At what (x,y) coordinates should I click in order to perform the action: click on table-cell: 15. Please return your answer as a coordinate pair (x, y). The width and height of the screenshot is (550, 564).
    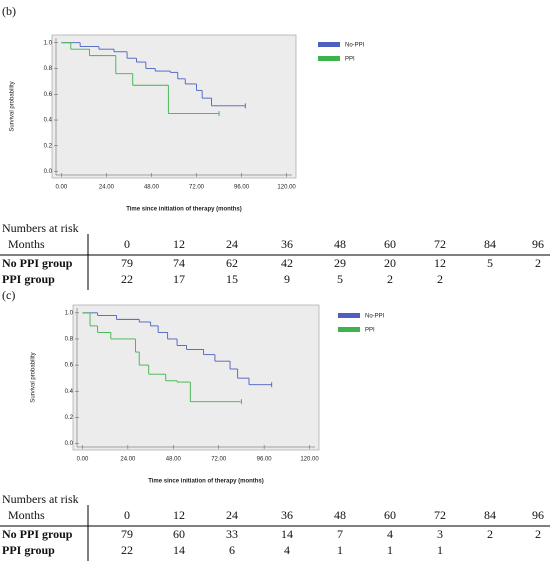
    Looking at the image, I should click on (232, 279).